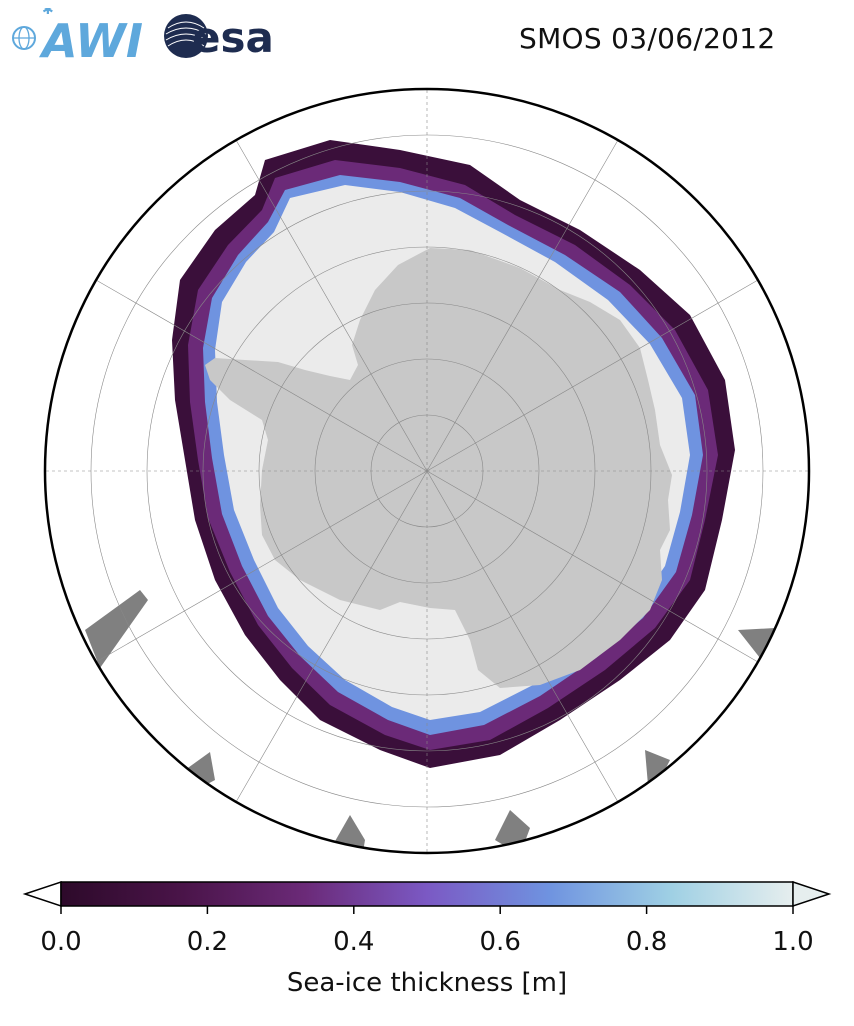 The height and width of the screenshot is (1026, 854). I want to click on svg-text: esa, so click(233, 37).